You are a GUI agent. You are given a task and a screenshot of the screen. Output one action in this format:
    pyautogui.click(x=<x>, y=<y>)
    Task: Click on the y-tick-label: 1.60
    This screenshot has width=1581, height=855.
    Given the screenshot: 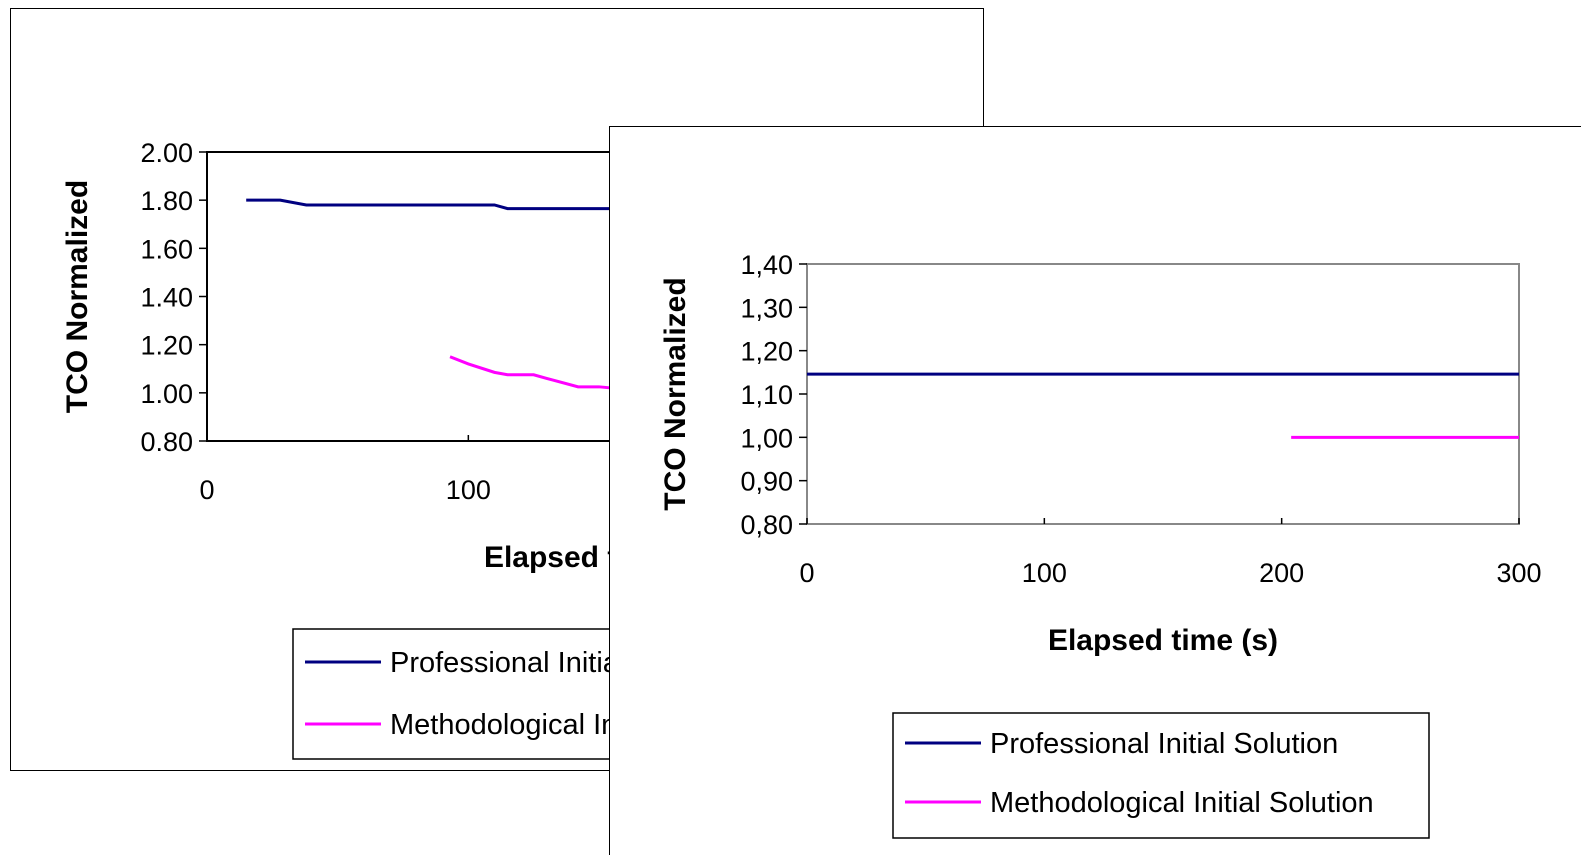 What is the action you would take?
    pyautogui.click(x=166, y=249)
    